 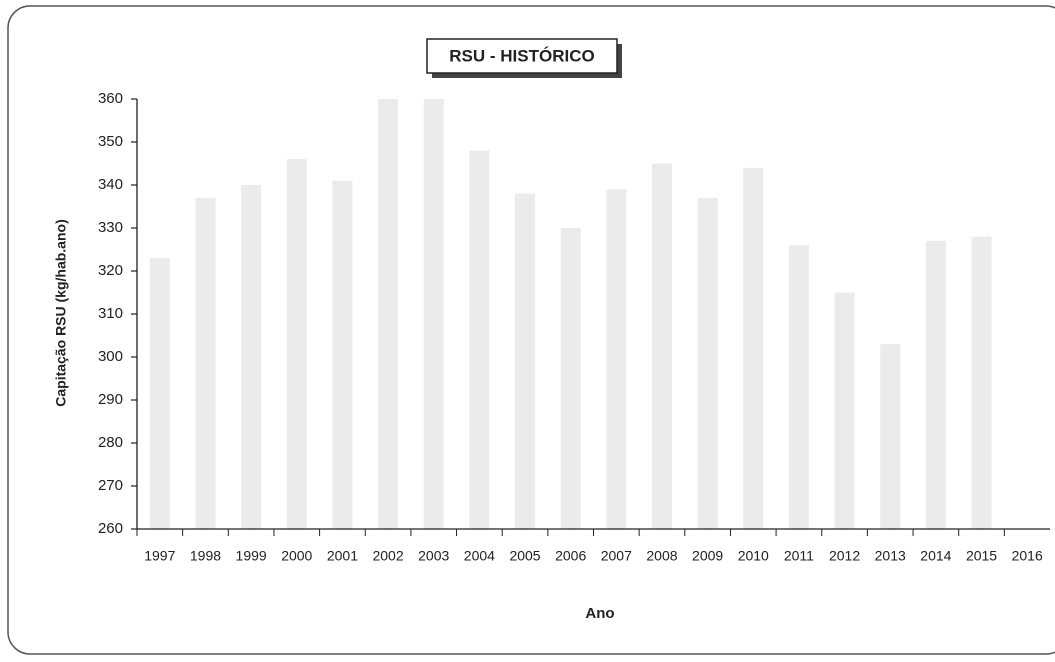 I want to click on x-tick-label: 2016, so click(x=1027, y=556).